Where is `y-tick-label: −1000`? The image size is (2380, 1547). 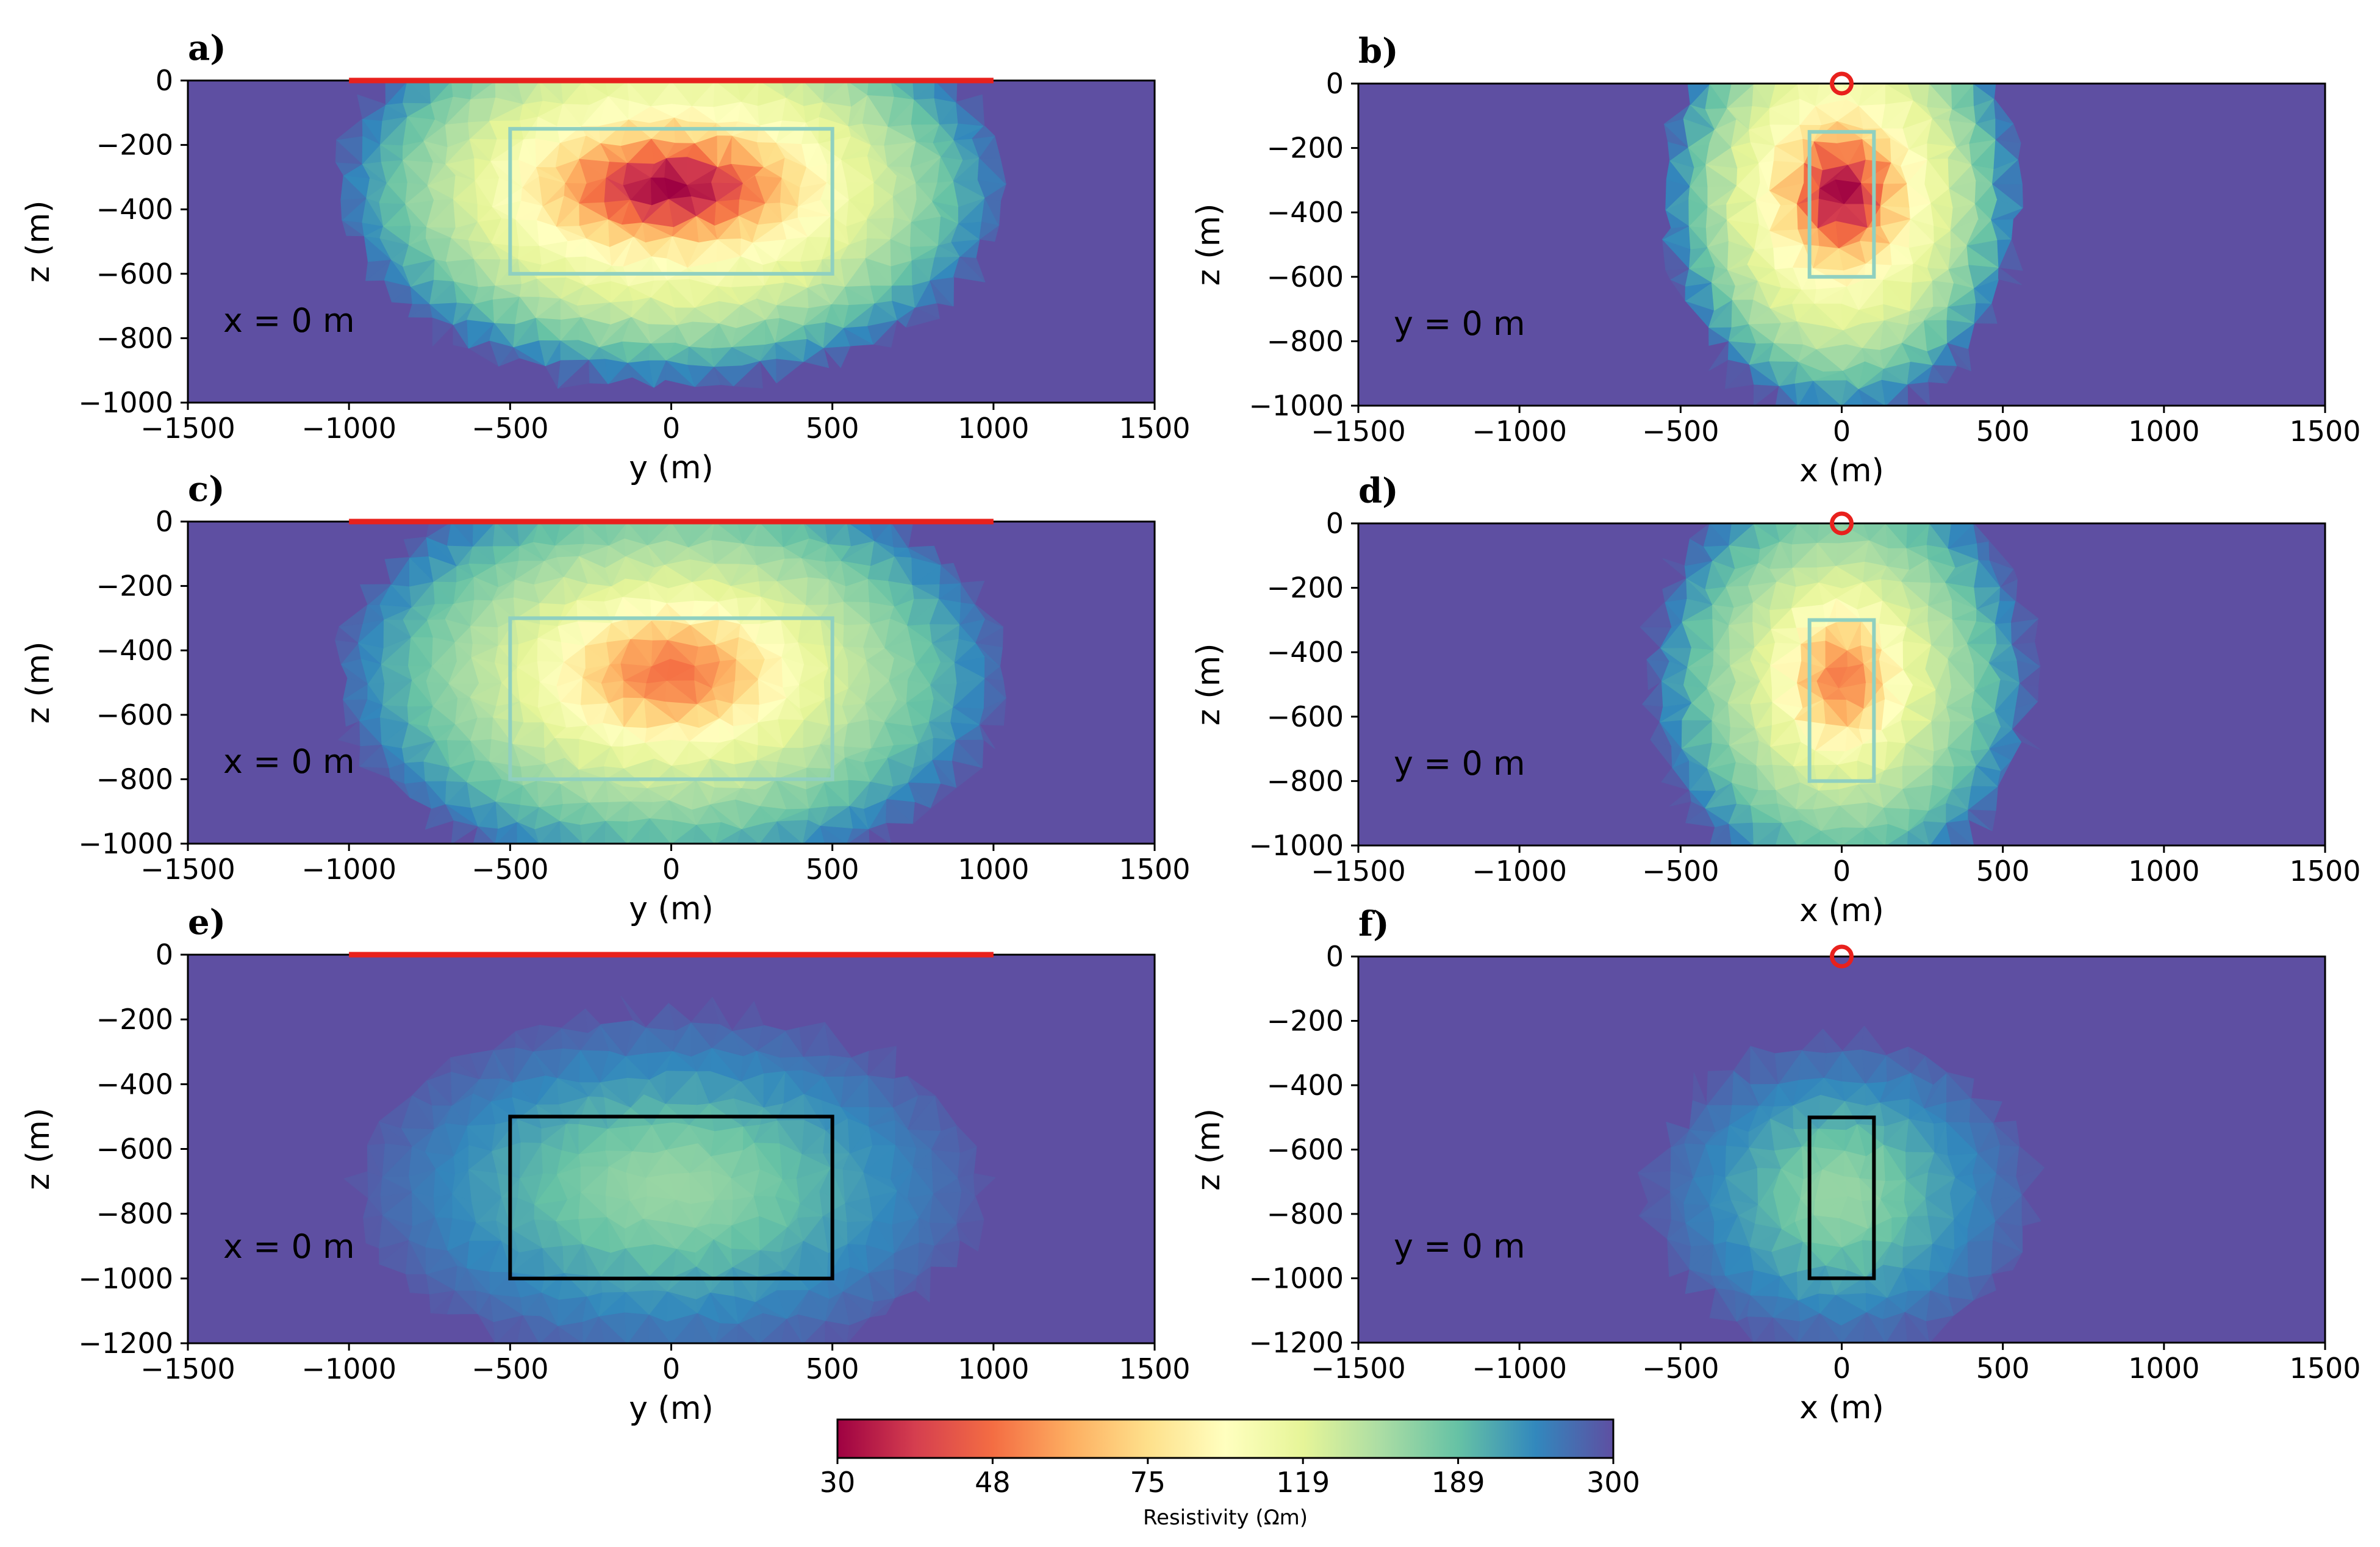 y-tick-label: −1000 is located at coordinates (125, 402).